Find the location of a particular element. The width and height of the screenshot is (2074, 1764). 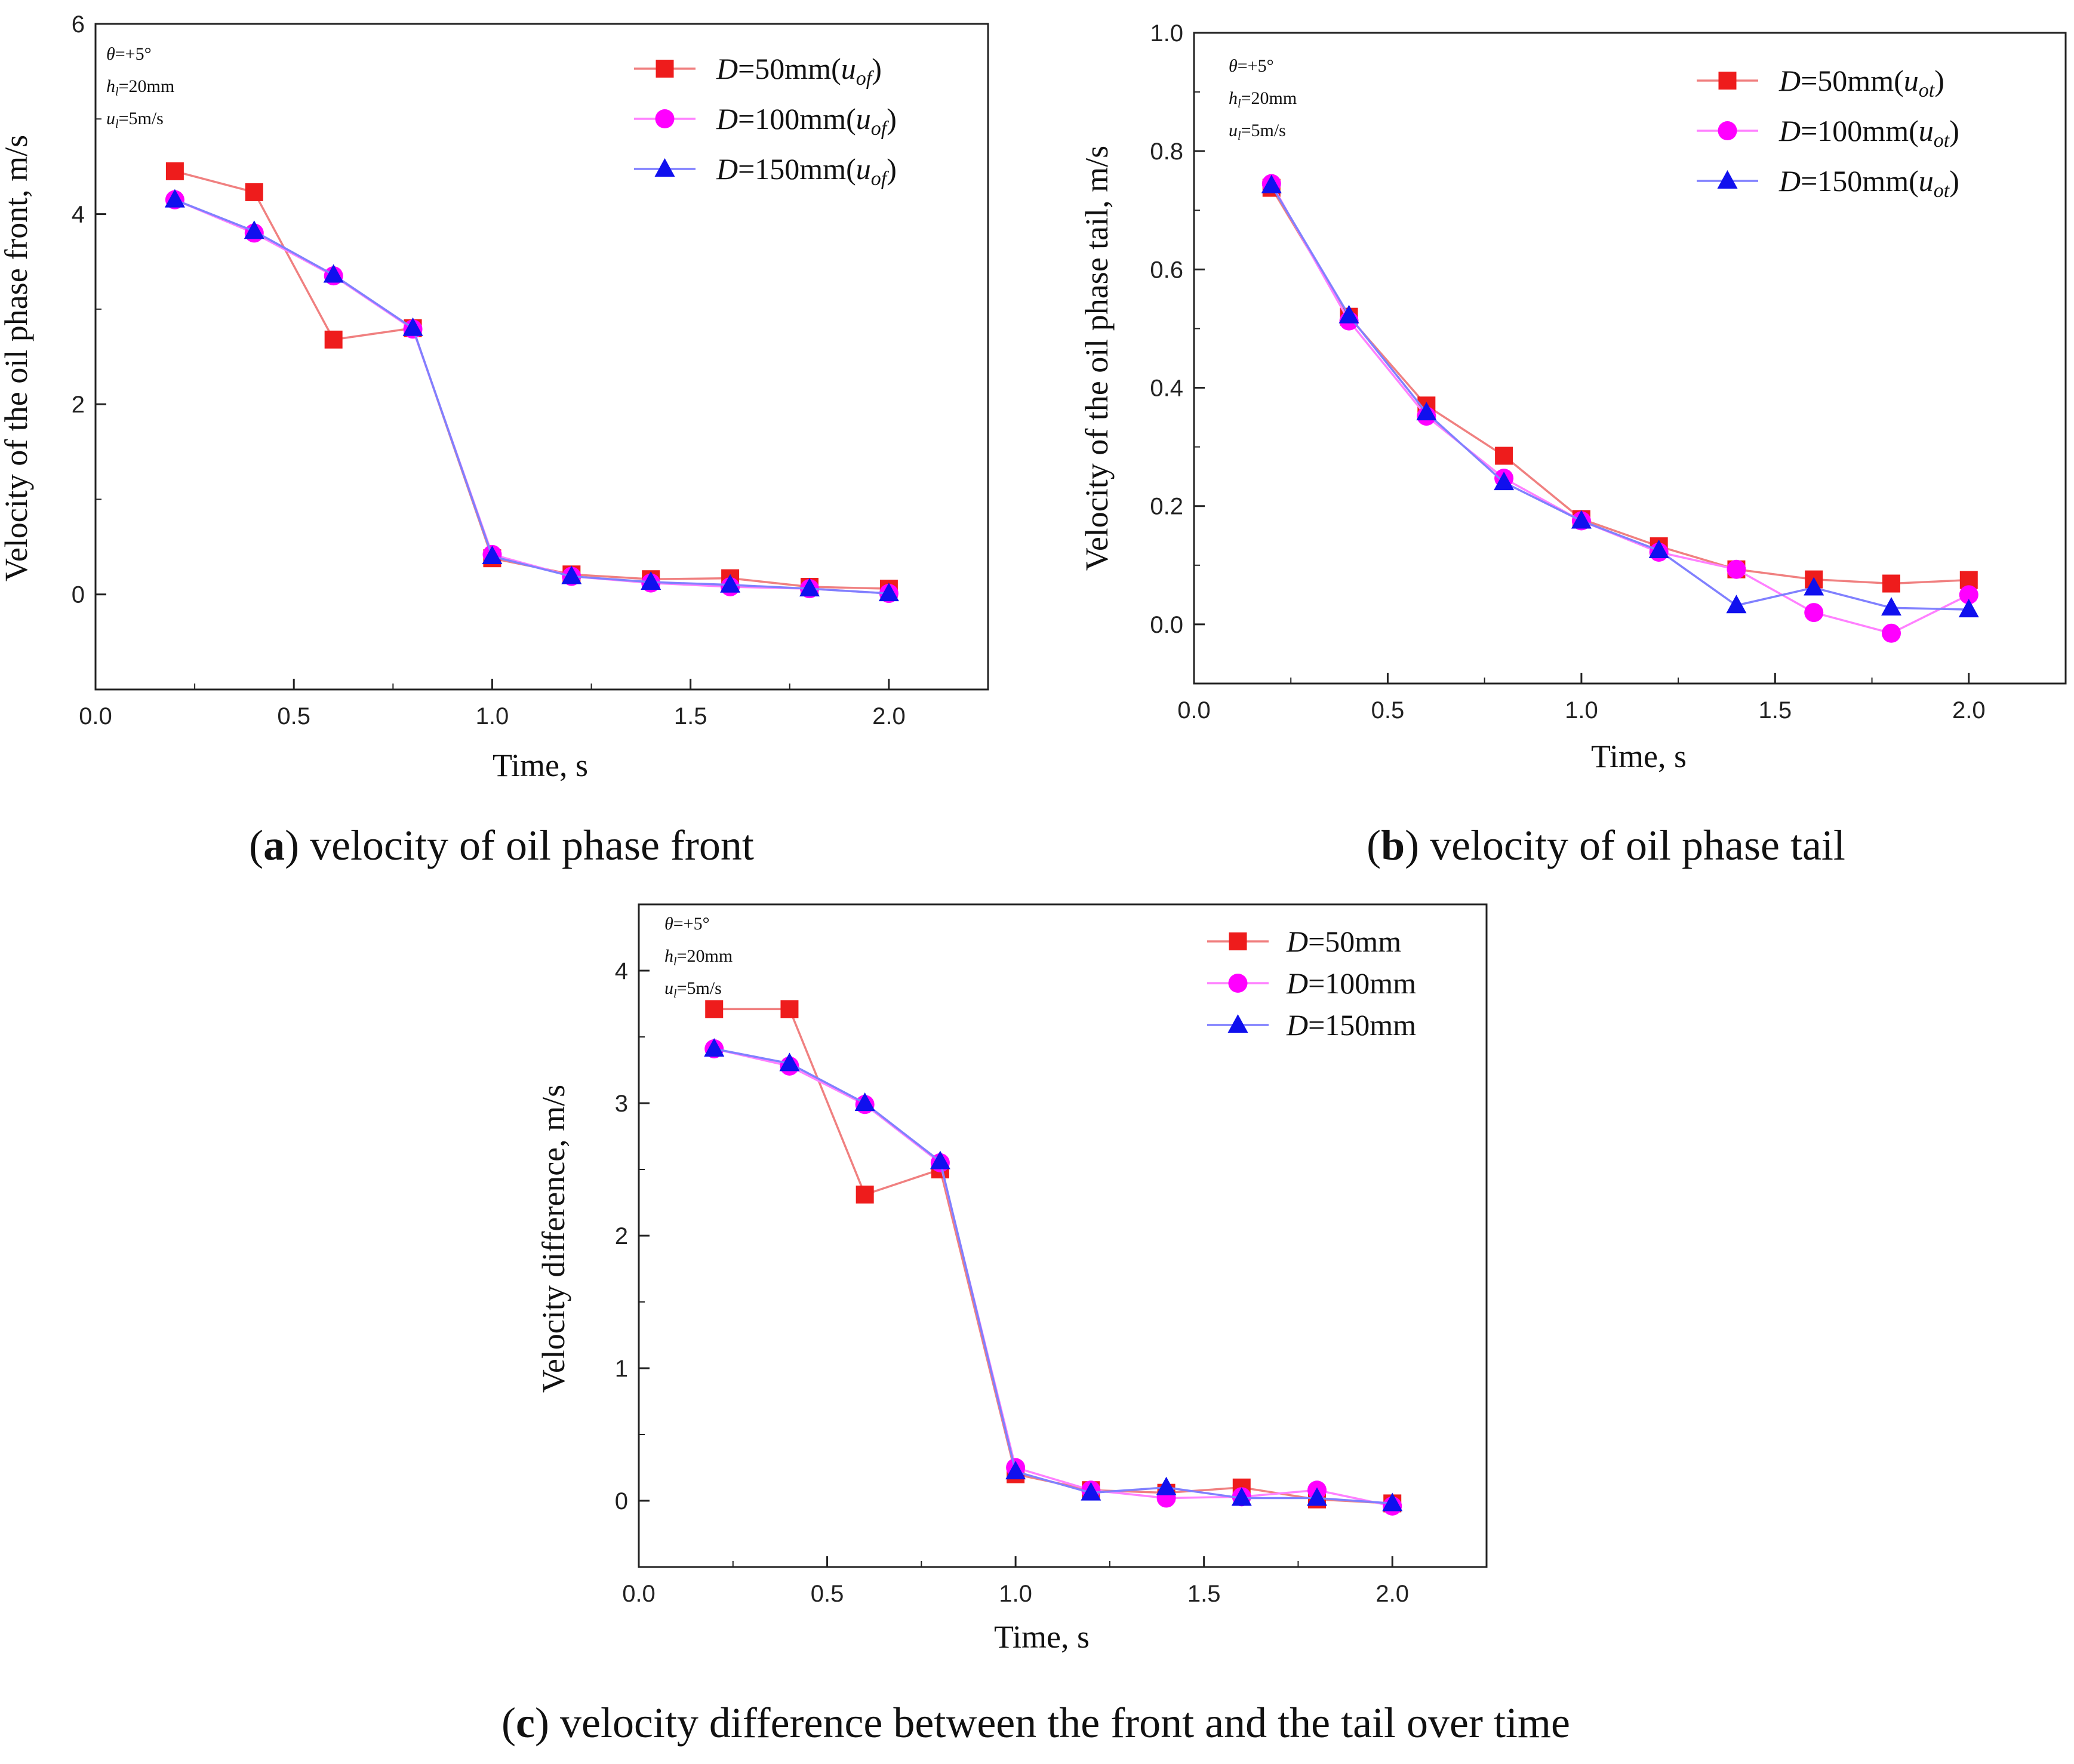

caption-b: (b) velocity of oil phase tail is located at coordinates (1606, 845).